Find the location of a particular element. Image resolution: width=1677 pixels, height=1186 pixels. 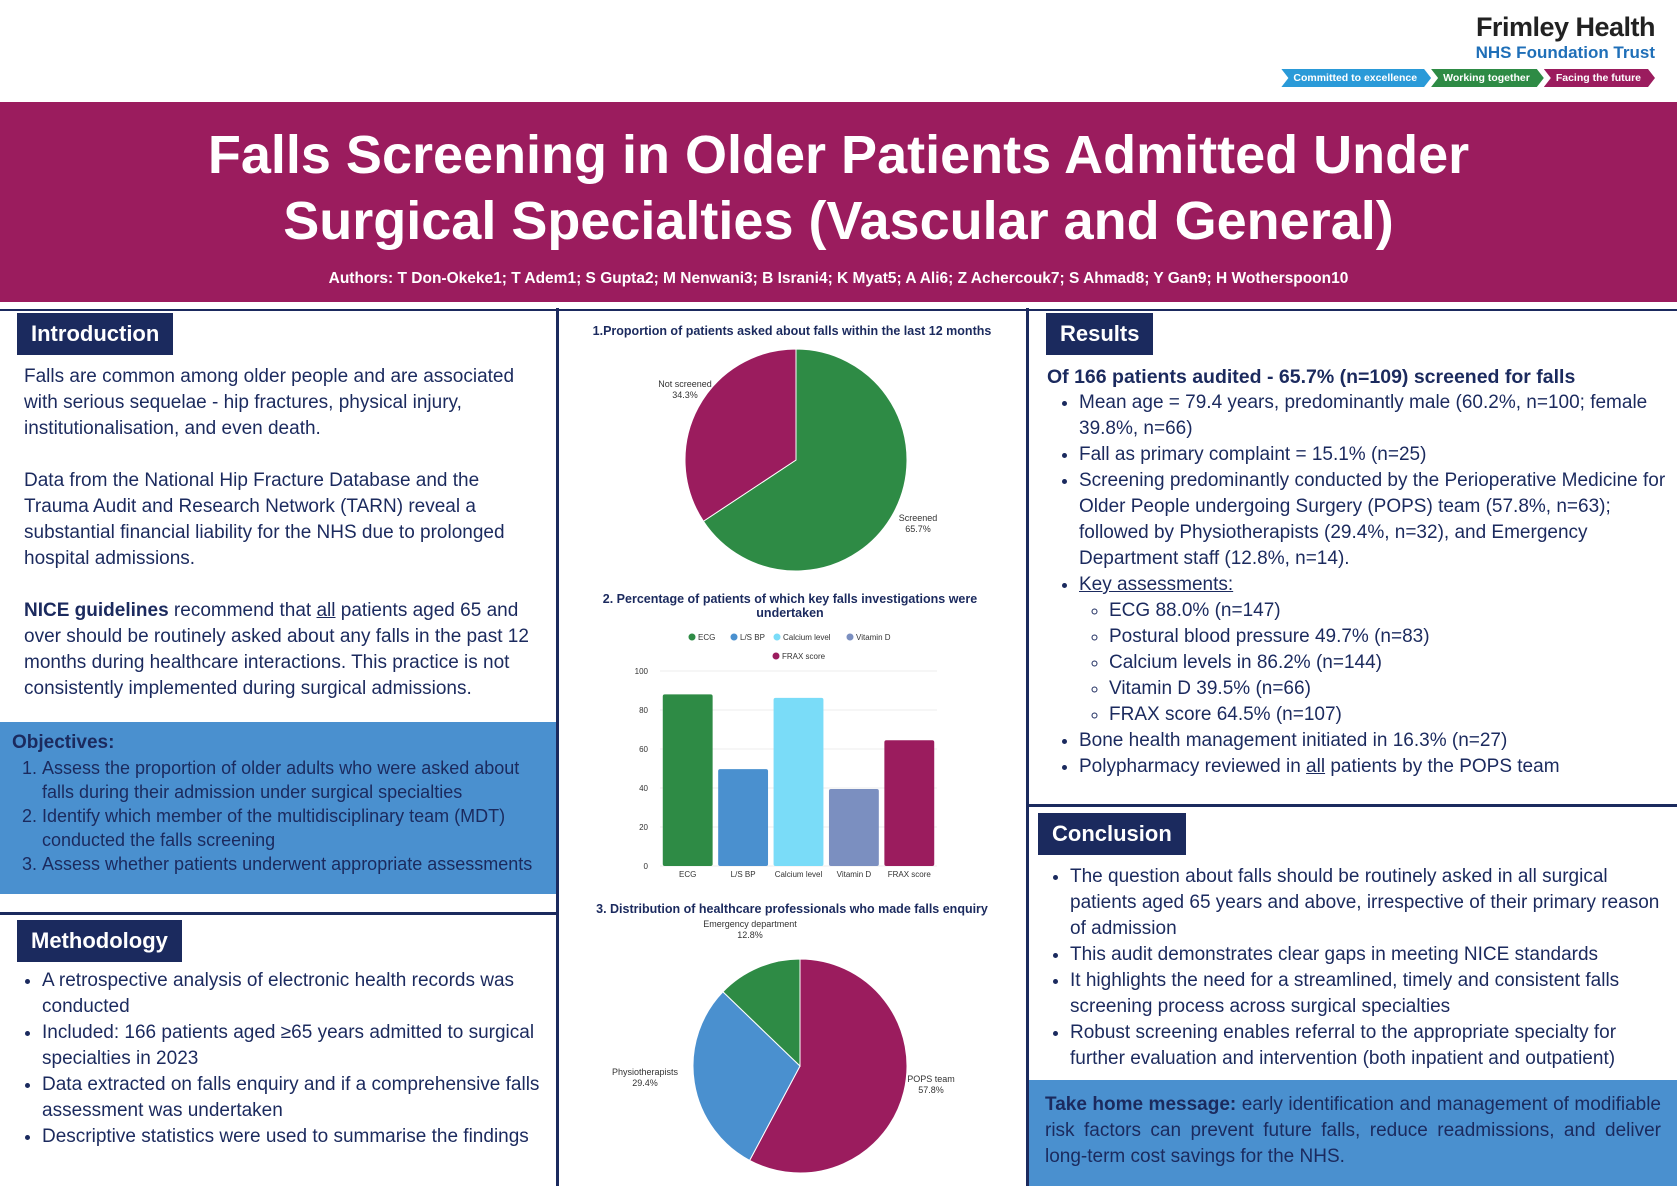

methodology-heading: Methodology is located at coordinates (99, 941).